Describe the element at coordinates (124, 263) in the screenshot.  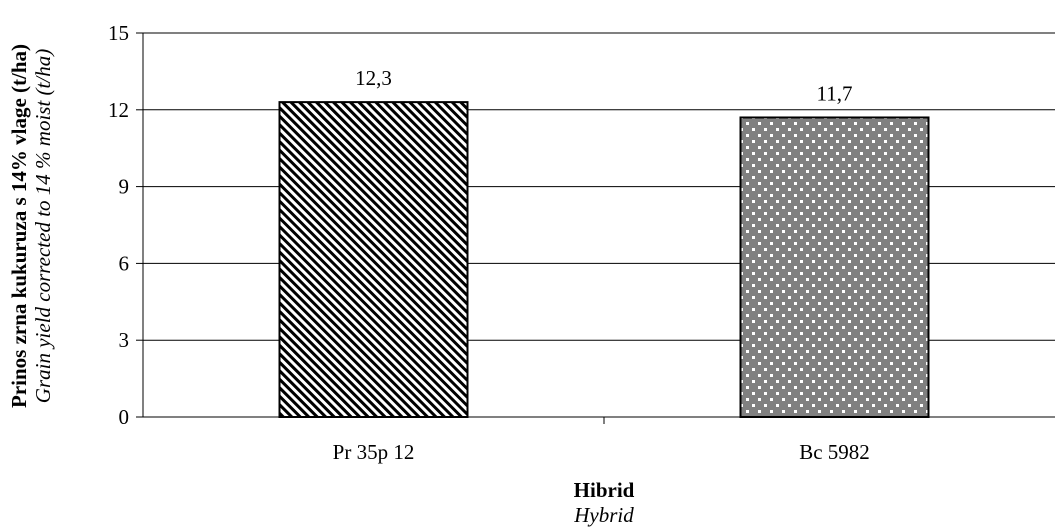
I see `y-tick-label: 6` at that location.